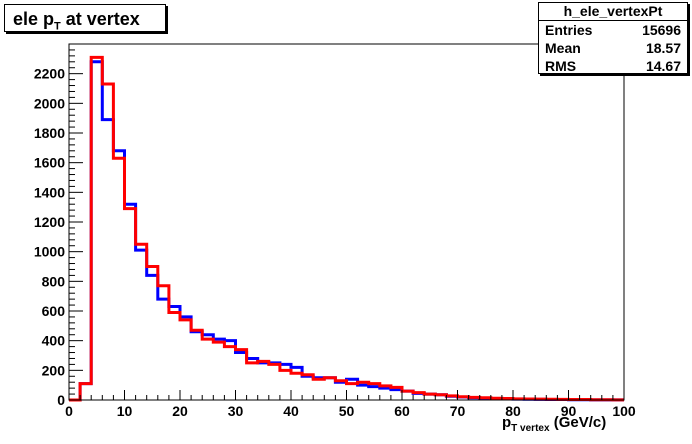 The image size is (692, 444). I want to click on x-tick-label: 30, so click(236, 411).